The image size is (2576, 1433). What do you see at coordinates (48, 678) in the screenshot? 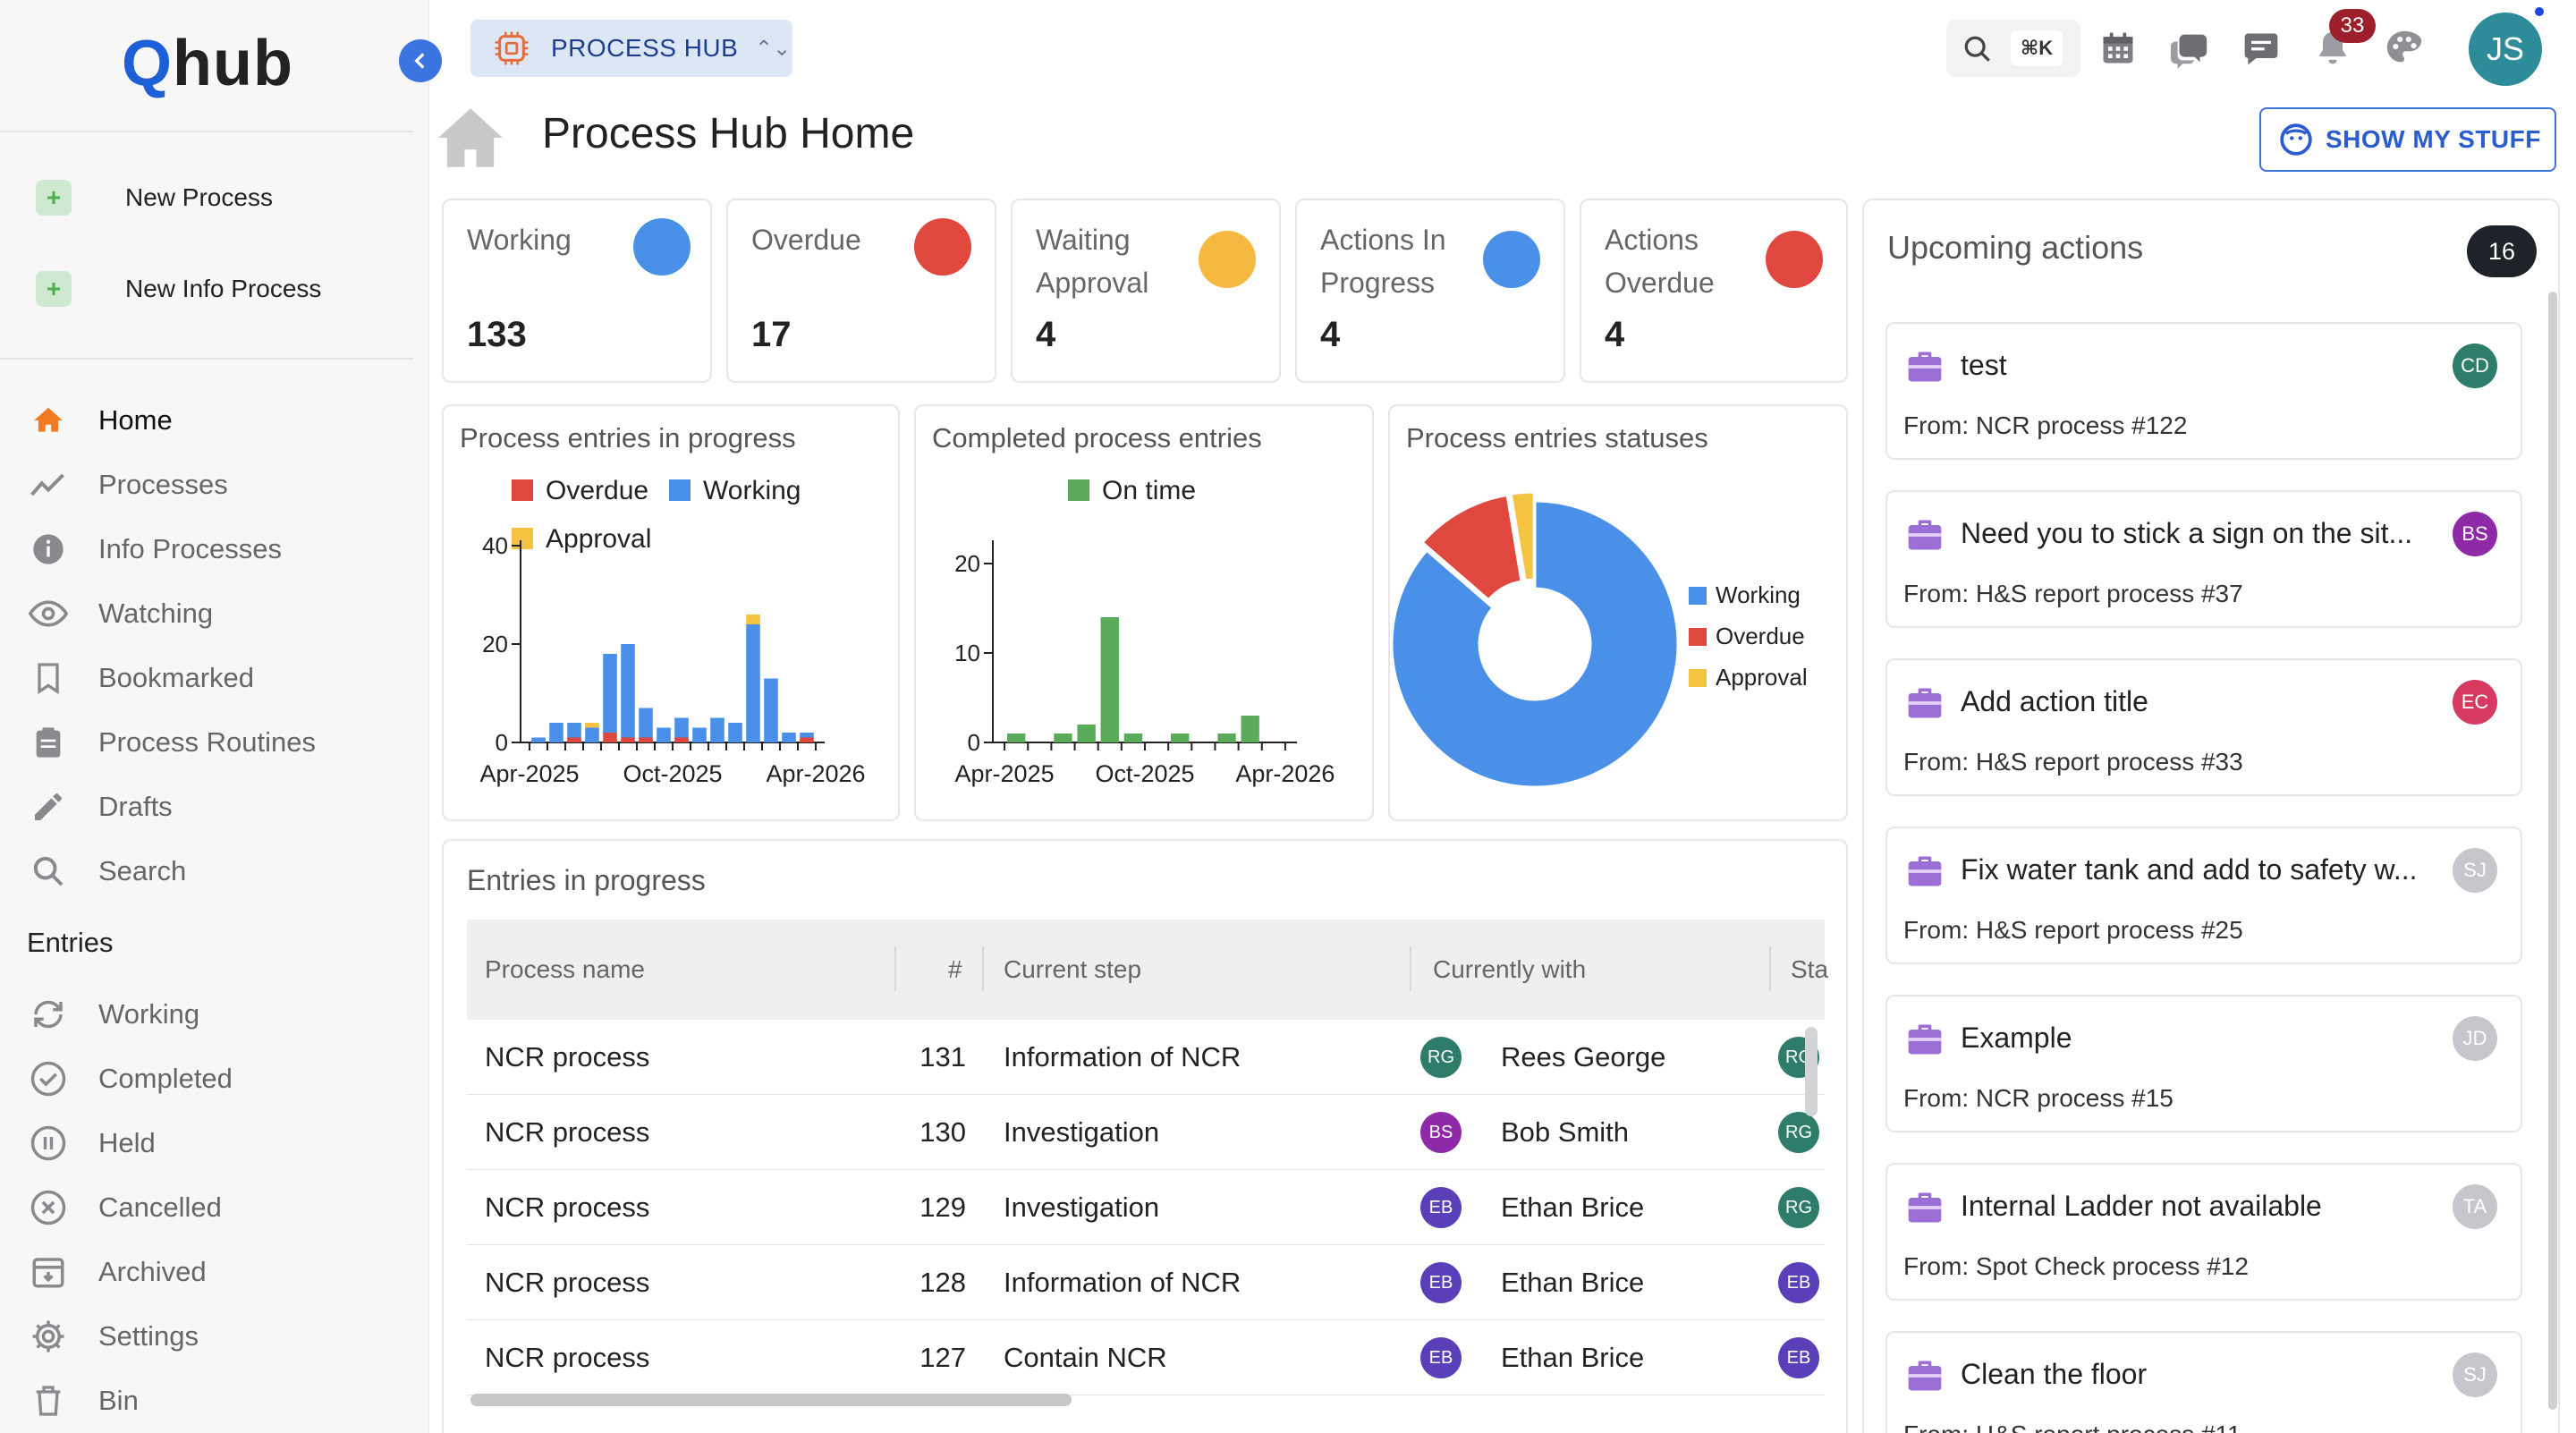
I see `bookmark-icon` at bounding box center [48, 678].